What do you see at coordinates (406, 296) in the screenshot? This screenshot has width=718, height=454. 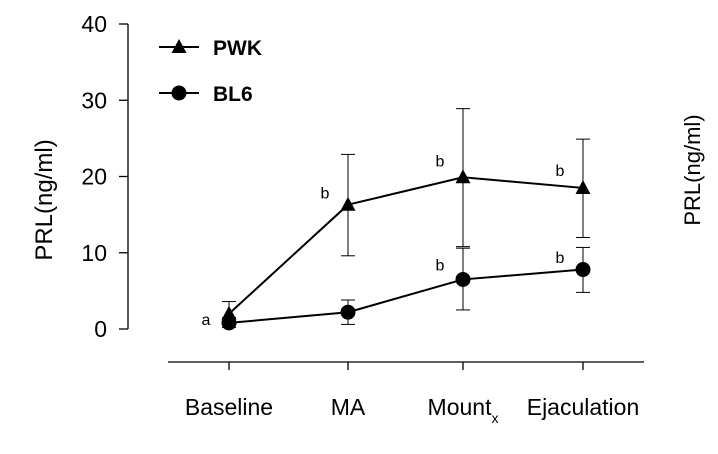 I see `series-line-bl6` at bounding box center [406, 296].